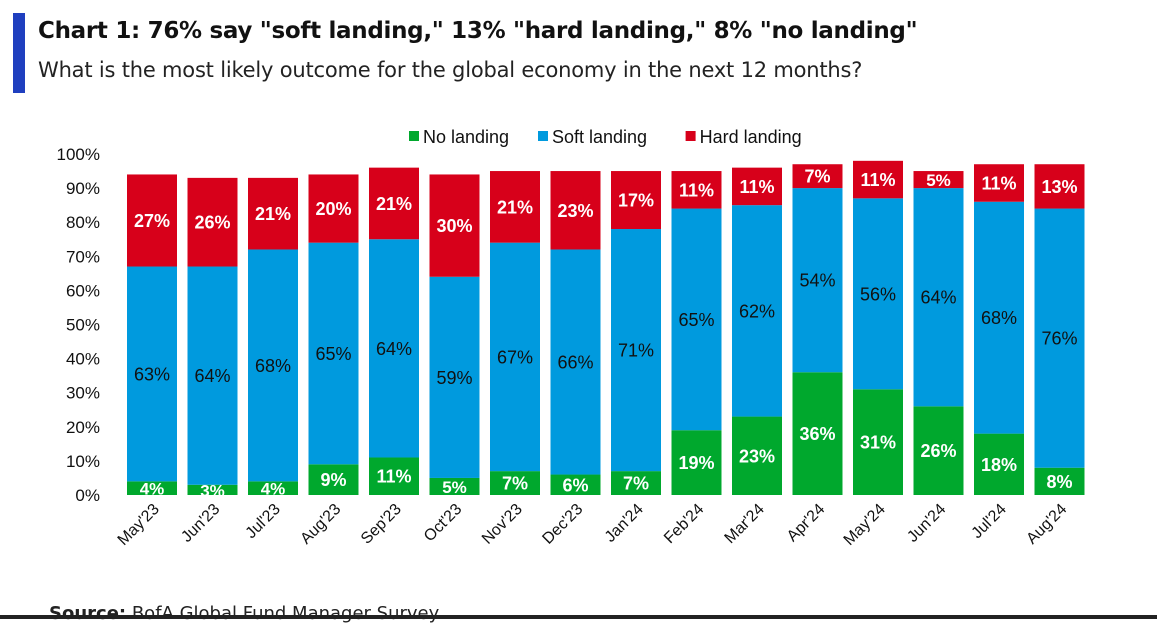  I want to click on x-tick-label: Jun'23, so click(200, 523).